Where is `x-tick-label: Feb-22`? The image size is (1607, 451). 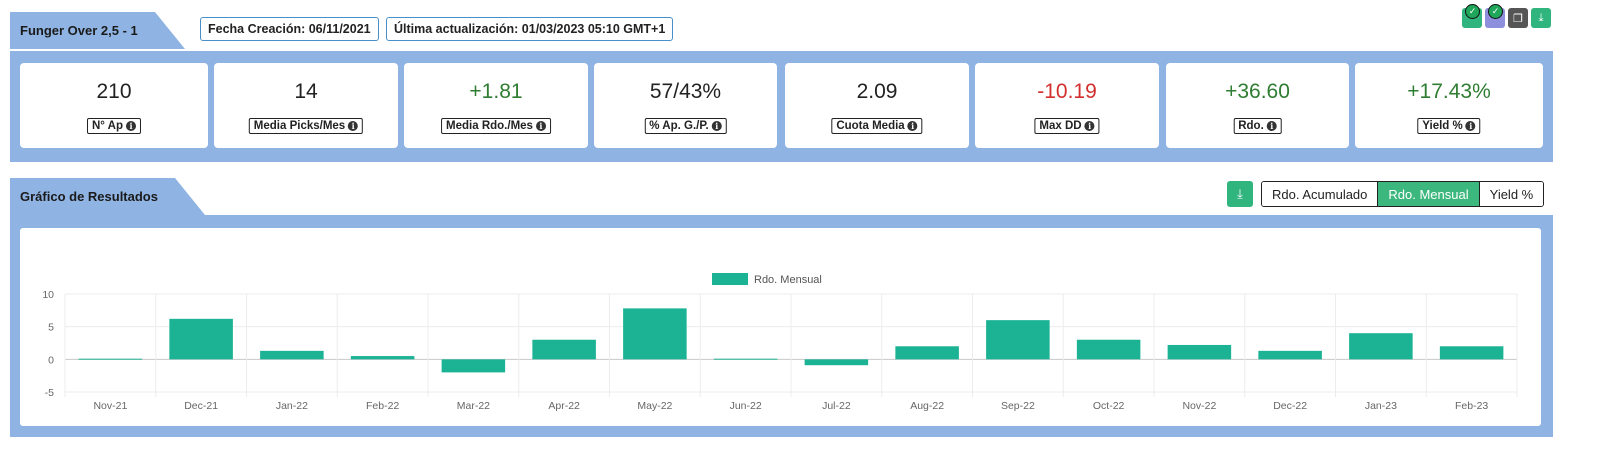
x-tick-label: Feb-22 is located at coordinates (382, 406).